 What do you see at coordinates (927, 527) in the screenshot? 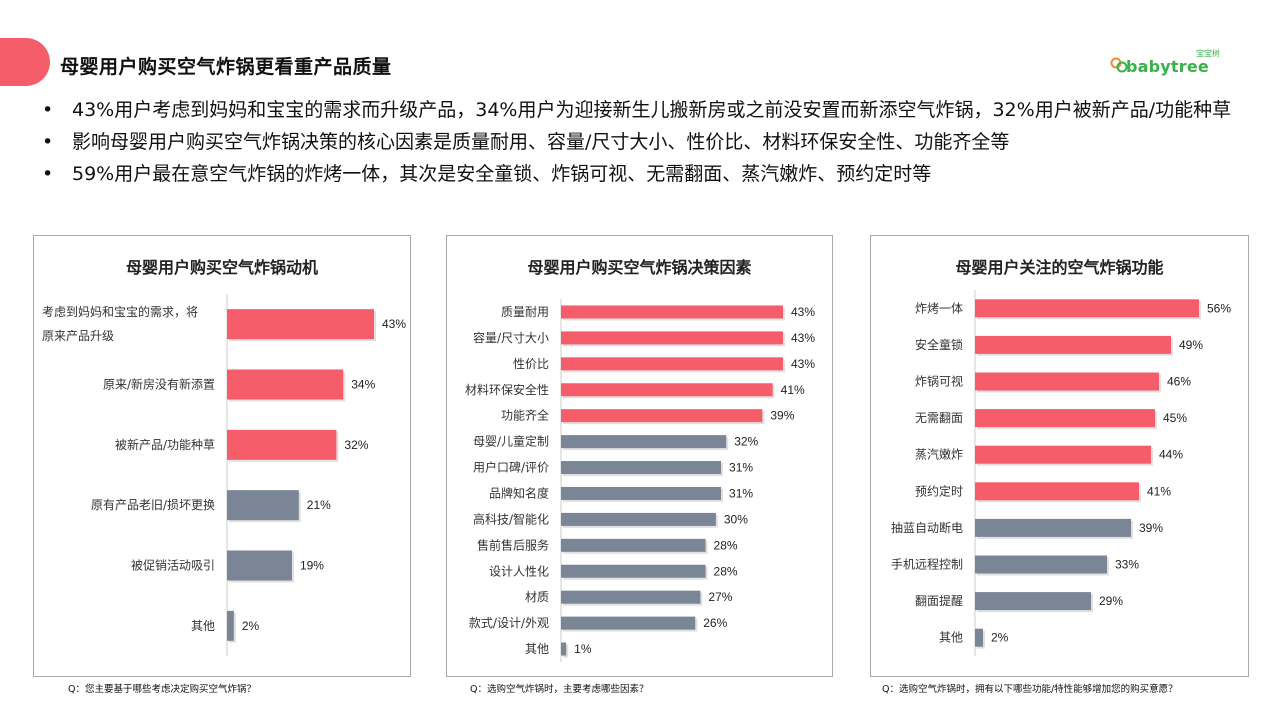
I see `category-label: 抽蓝自动断电` at bounding box center [927, 527].